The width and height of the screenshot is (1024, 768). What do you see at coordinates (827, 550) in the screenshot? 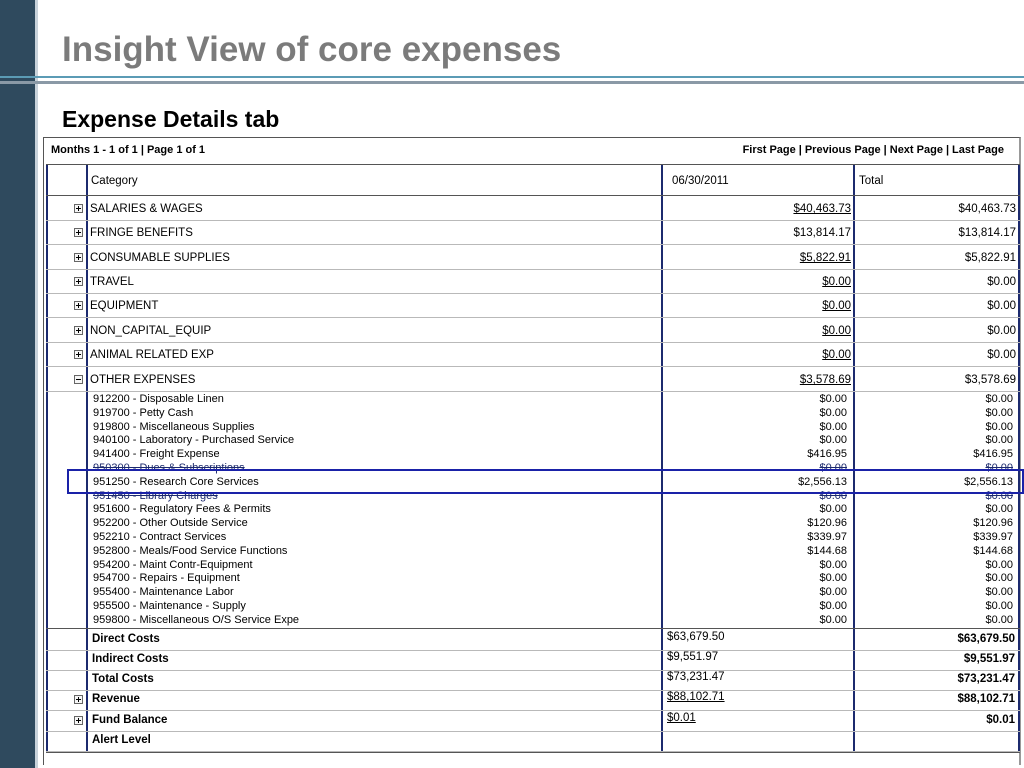
I see `expense-line-period: $144.68` at bounding box center [827, 550].